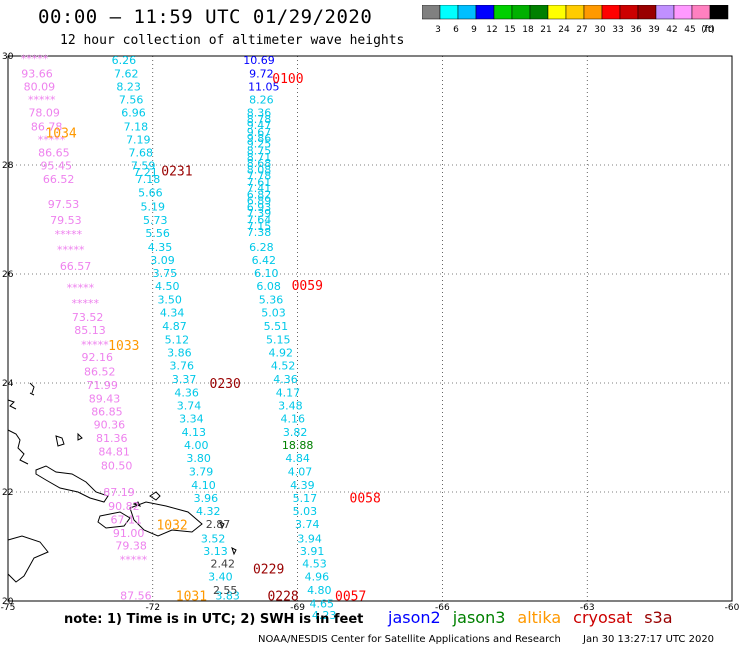 The image size is (740, 650). Describe the element at coordinates (259, 144) in the screenshot. I see `wave-height-label: 9.25` at that location.